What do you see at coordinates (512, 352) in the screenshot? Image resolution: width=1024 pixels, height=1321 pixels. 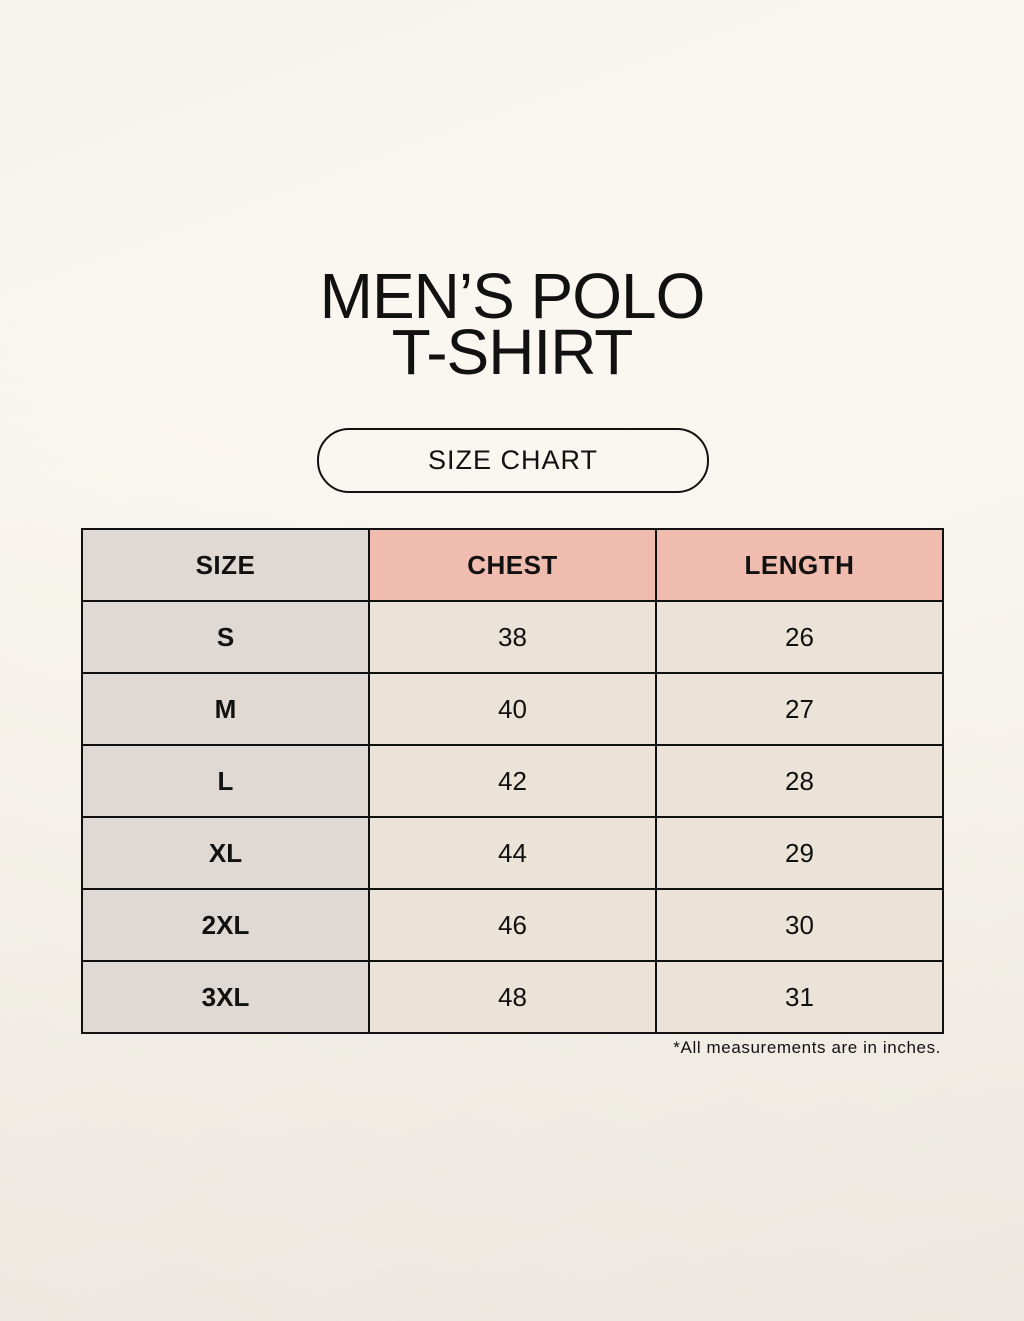 I see `title-line-2: T-SHIRT` at bounding box center [512, 352].